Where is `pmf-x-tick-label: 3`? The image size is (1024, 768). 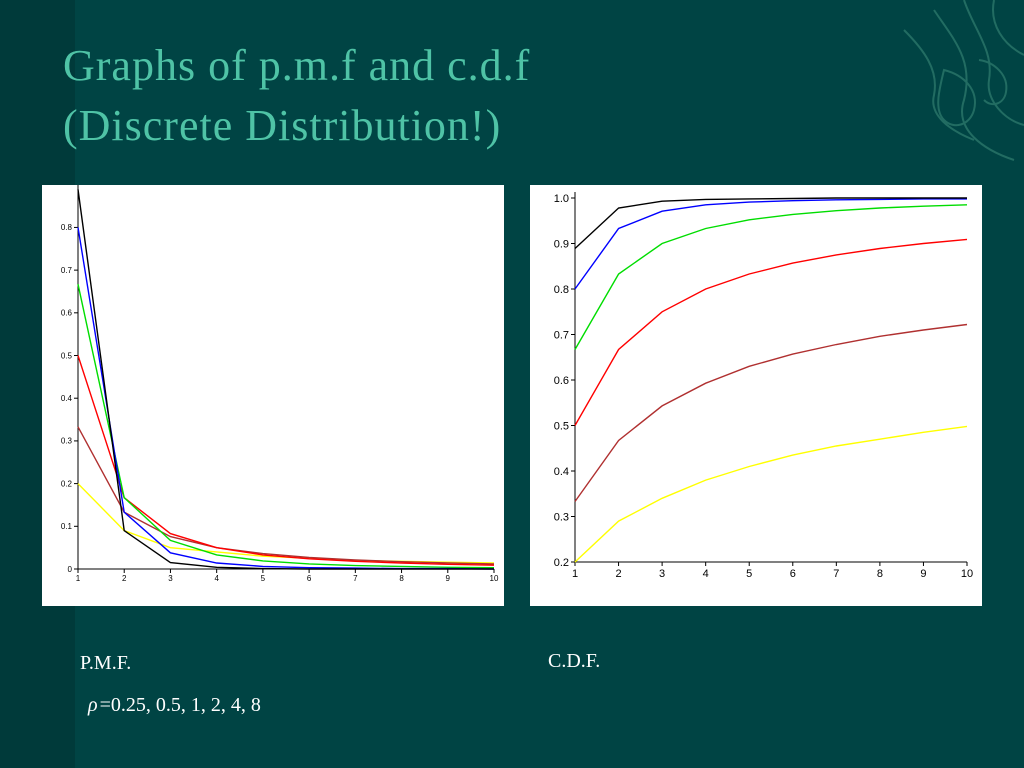 pmf-x-tick-label: 3 is located at coordinates (170, 578).